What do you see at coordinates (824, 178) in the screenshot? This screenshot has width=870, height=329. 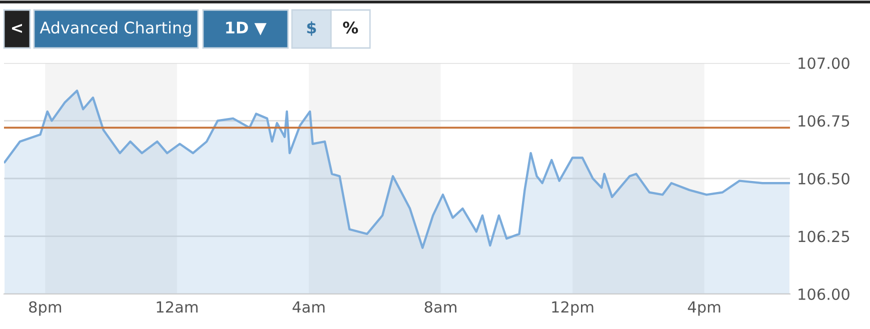 I see `y-tick-label: 106.50` at bounding box center [824, 178].